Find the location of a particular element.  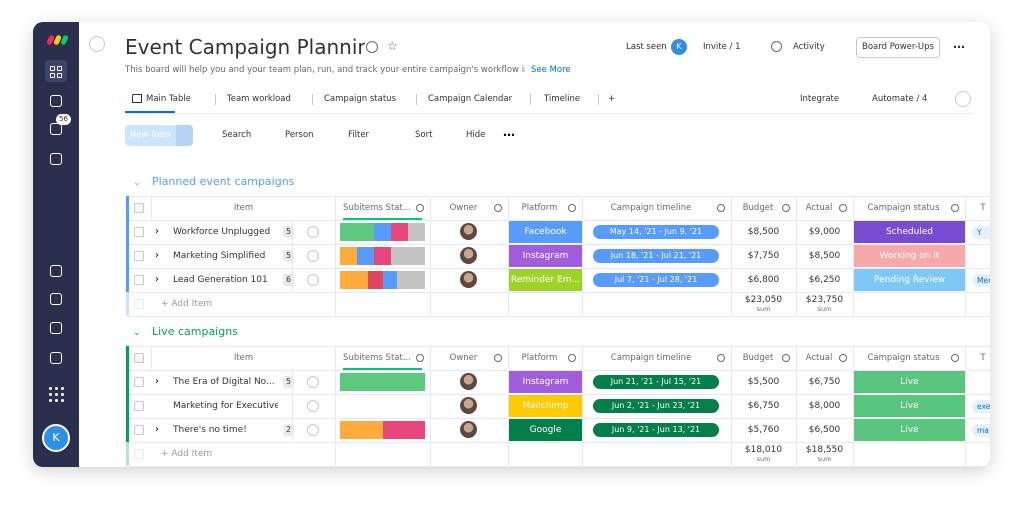

subitem-count: 2 is located at coordinates (288, 430).